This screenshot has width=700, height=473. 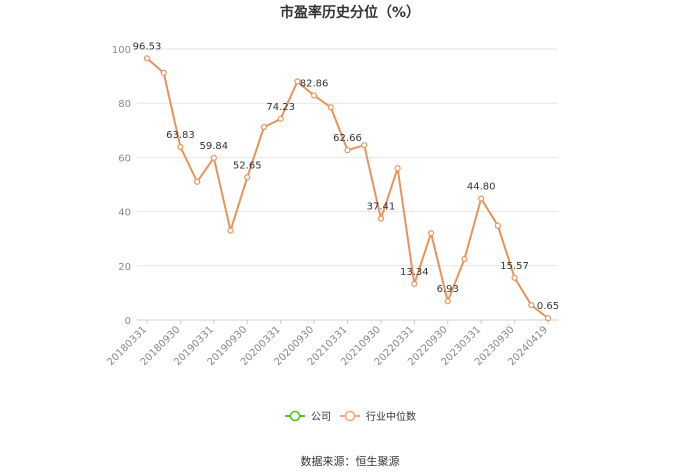 What do you see at coordinates (308, 417) in the screenshot?
I see `legend-item-company: 公司` at bounding box center [308, 417].